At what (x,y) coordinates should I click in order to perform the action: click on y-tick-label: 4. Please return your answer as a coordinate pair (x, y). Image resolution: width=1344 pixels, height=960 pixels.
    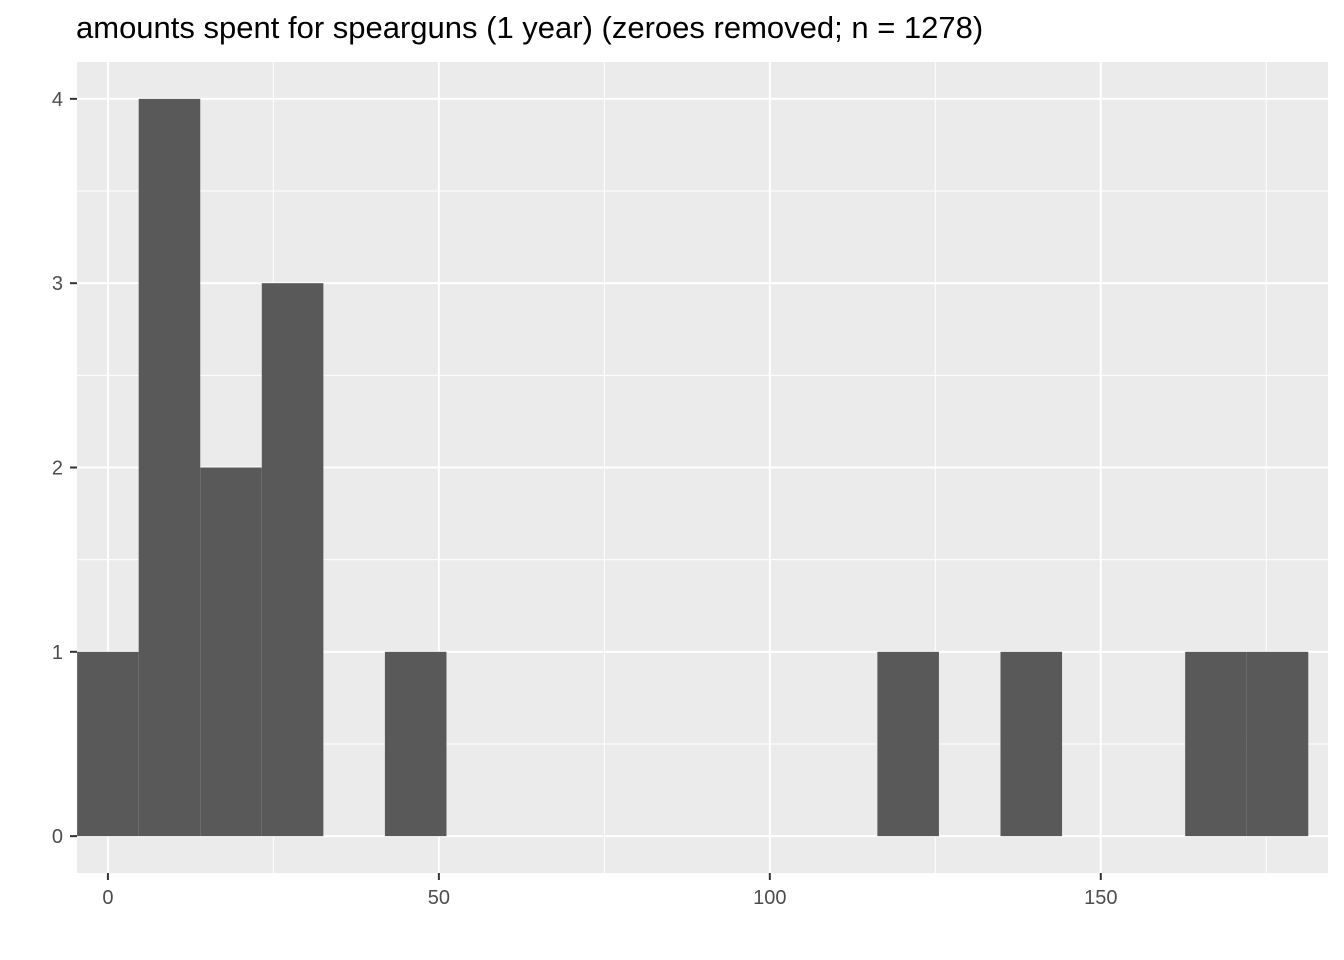
    Looking at the image, I should click on (57, 100).